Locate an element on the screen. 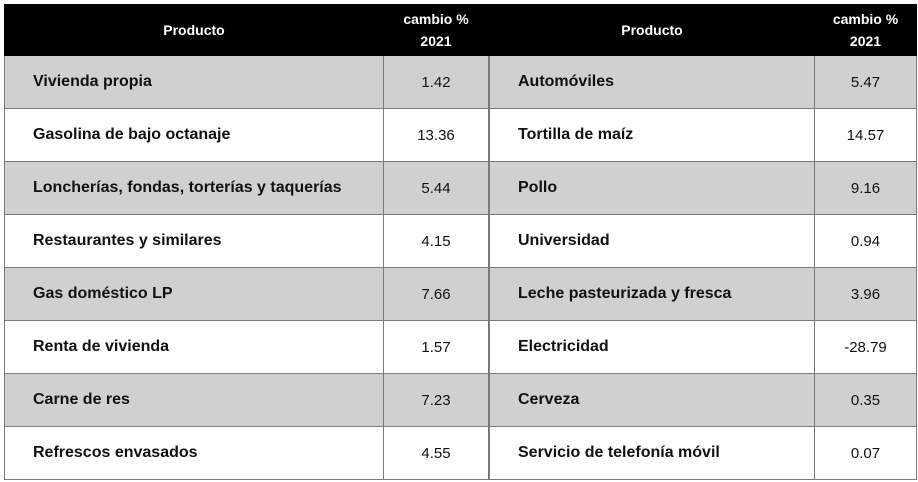  product-cell: Vivienda propia is located at coordinates (194, 82).